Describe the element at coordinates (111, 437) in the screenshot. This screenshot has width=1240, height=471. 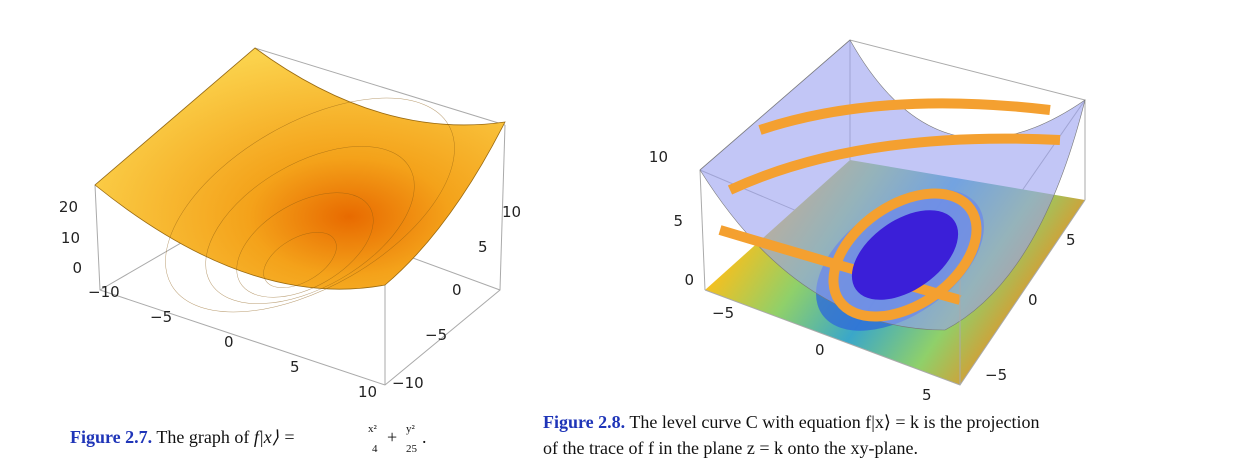
I see `figure-label: Figure 2.7.` at that location.